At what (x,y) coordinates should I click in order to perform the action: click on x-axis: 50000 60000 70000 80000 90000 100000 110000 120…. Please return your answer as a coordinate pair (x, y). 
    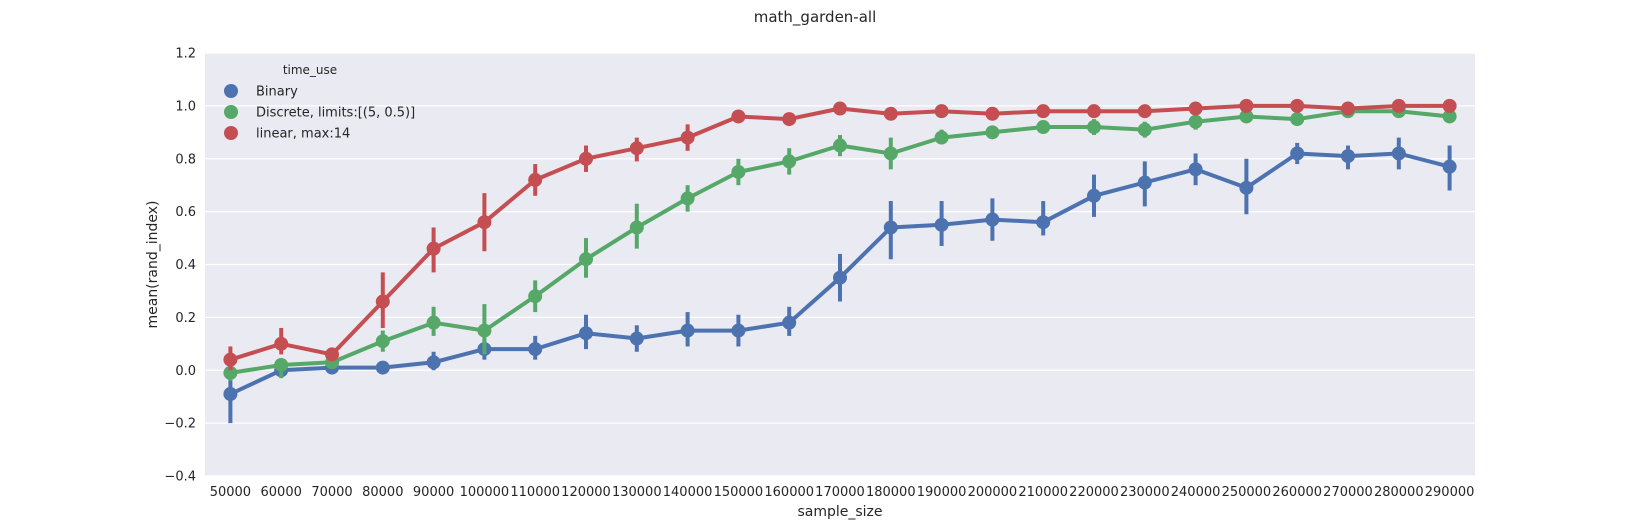
    Looking at the image, I should click on (842, 492).